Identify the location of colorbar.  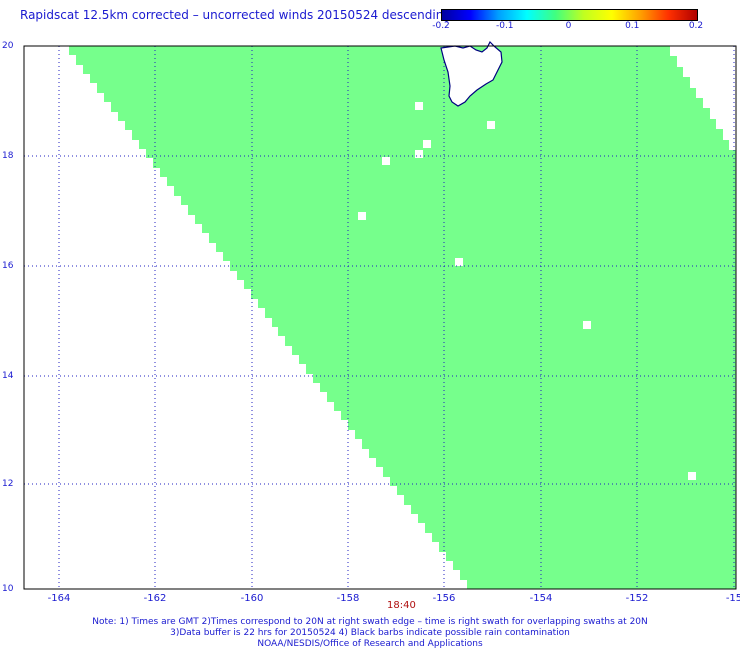
(569, 15).